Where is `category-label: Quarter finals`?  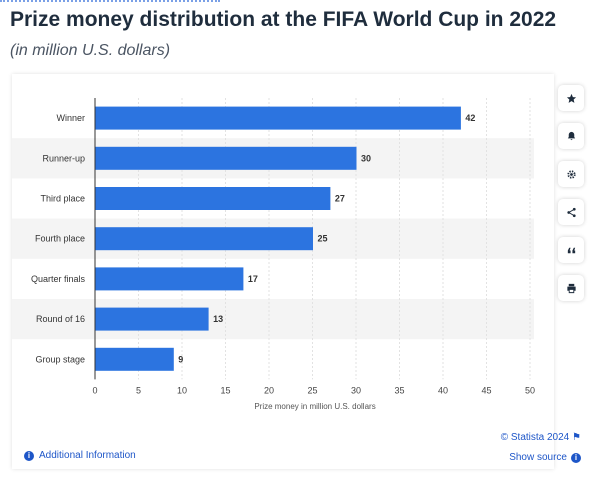
category-label: Quarter finals is located at coordinates (58, 279).